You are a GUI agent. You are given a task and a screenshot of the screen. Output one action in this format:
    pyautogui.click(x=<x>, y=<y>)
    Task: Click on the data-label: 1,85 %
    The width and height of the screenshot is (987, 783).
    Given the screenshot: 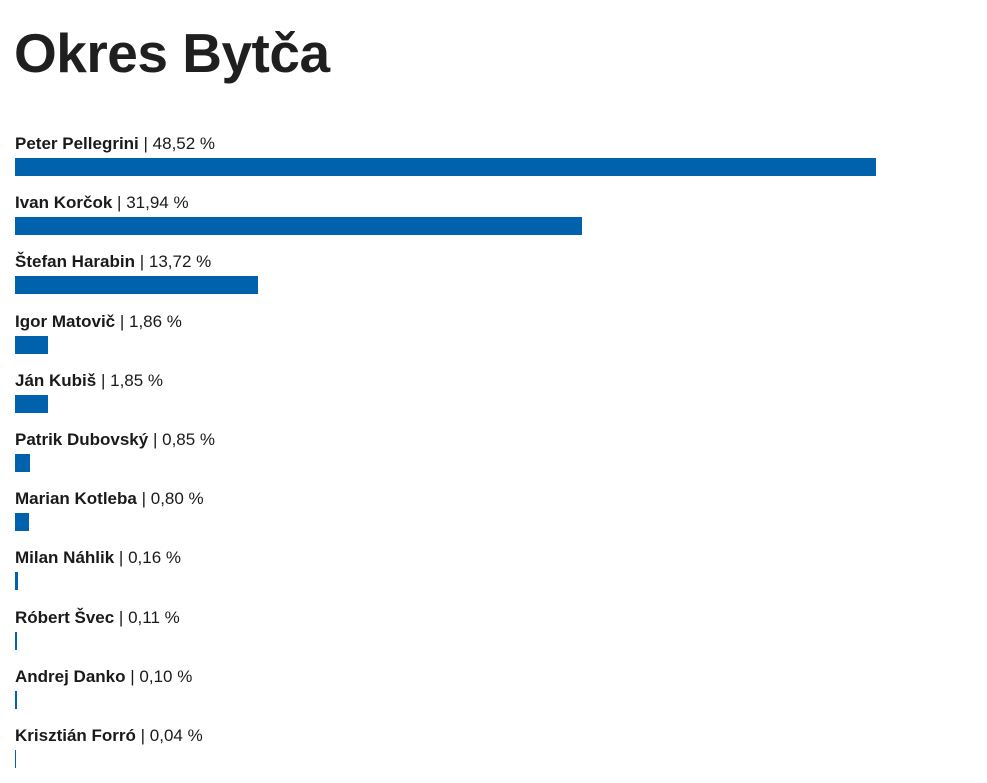 What is the action you would take?
    pyautogui.click(x=137, y=380)
    